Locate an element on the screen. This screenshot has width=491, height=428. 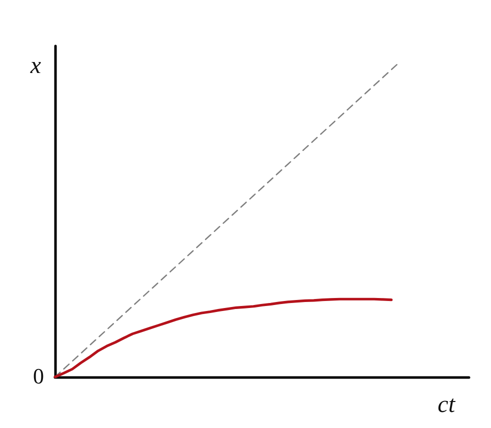
text: 0 is located at coordinates (38, 376).